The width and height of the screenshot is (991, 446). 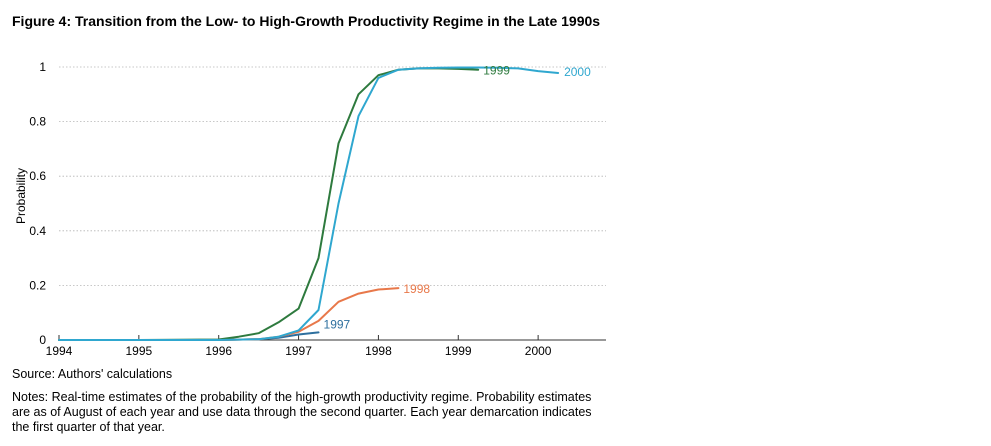 I want to click on y-tick-label: 0.8, so click(x=37, y=122).